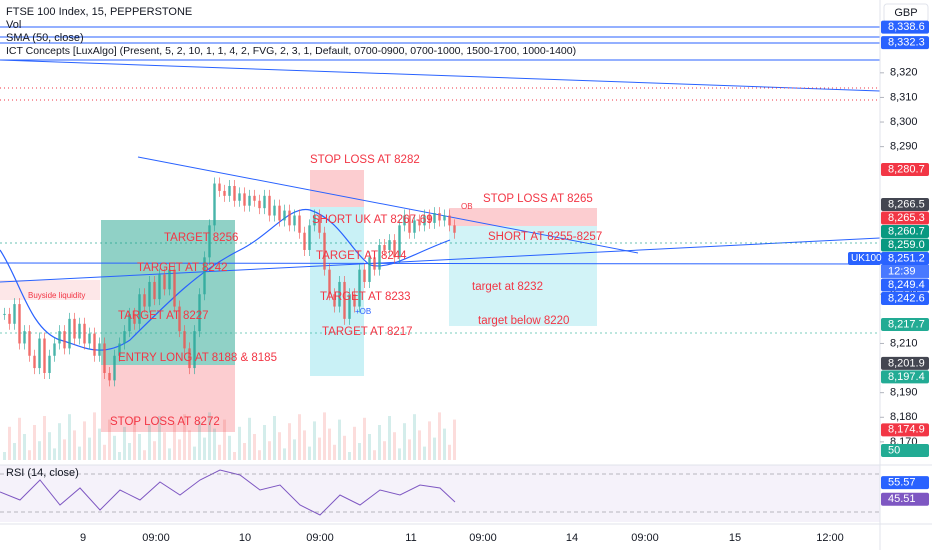 This screenshot has width=932, height=555. Describe the element at coordinates (906, 27) in the screenshot. I see `price-badge-label: 8,338.6` at that location.